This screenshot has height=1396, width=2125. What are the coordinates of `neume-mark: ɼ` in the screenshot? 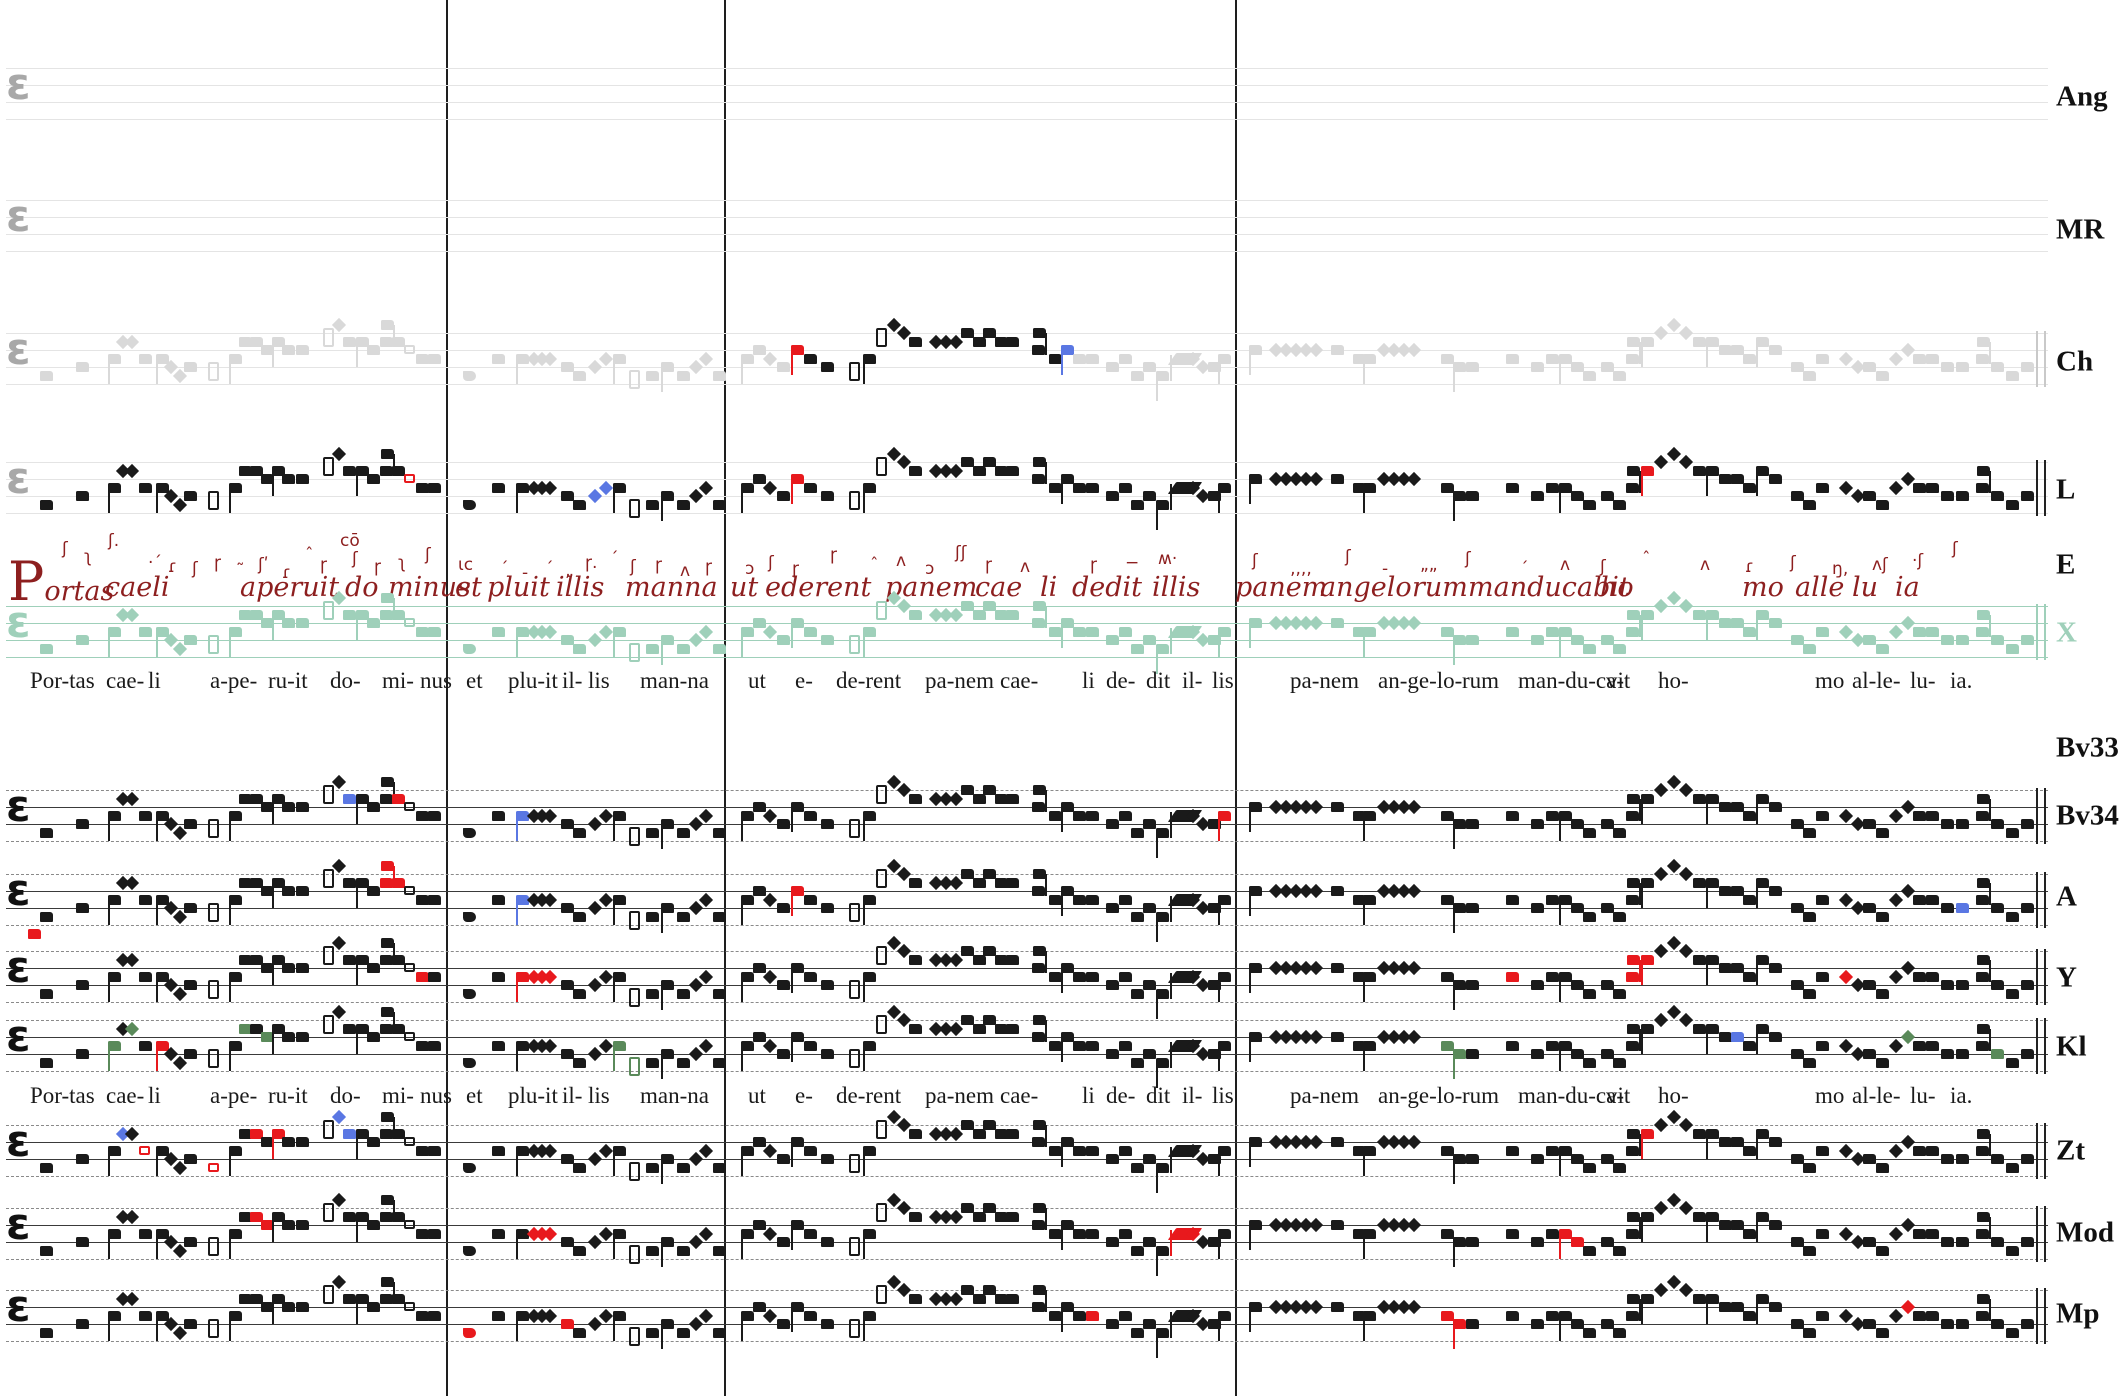 It's located at (833, 555).